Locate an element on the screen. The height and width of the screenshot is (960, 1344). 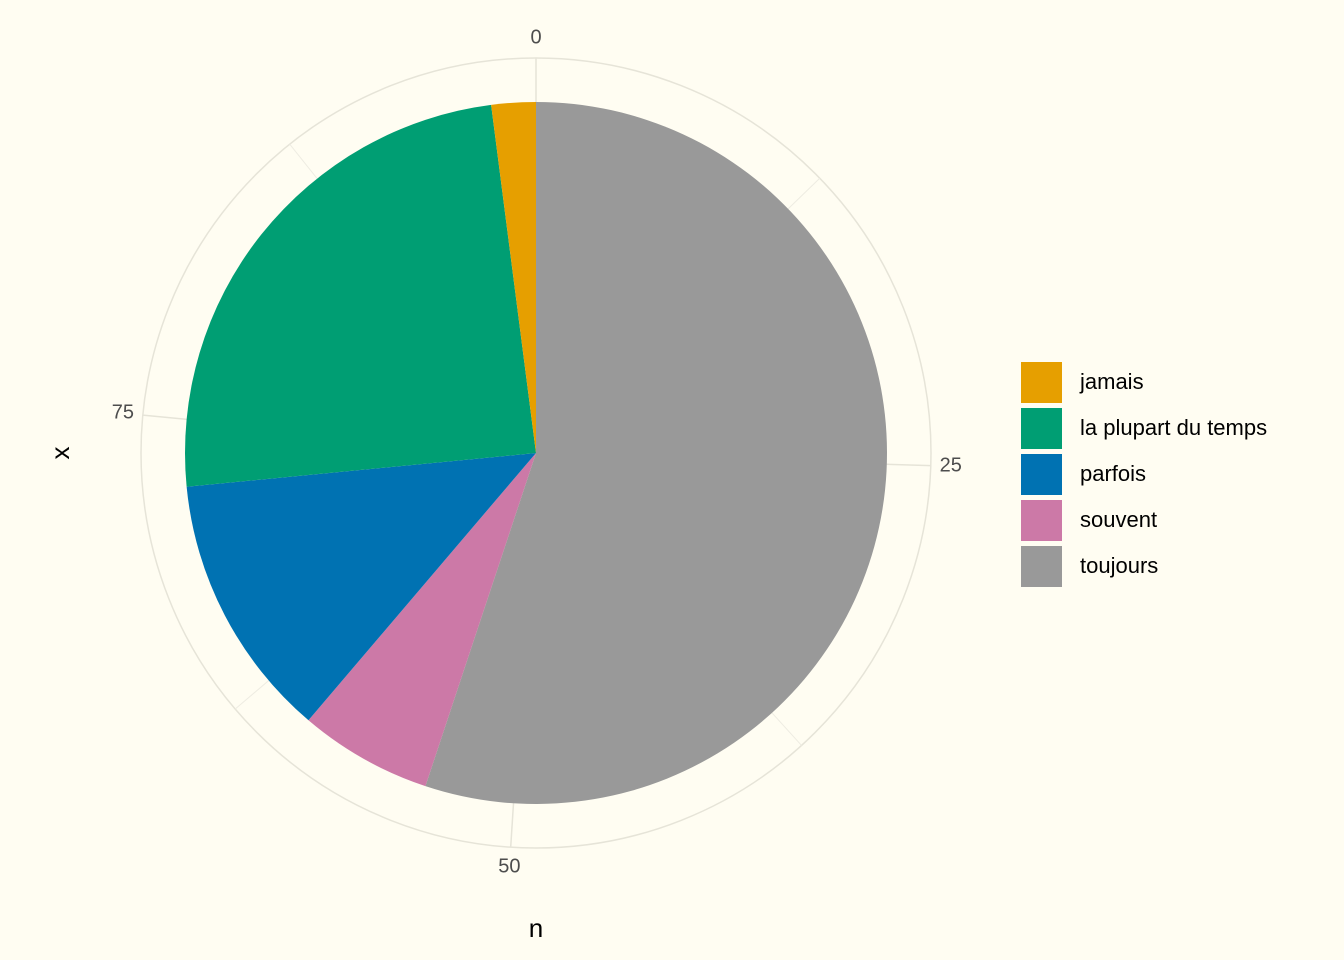
legend-label: souvent is located at coordinates (1118, 519).